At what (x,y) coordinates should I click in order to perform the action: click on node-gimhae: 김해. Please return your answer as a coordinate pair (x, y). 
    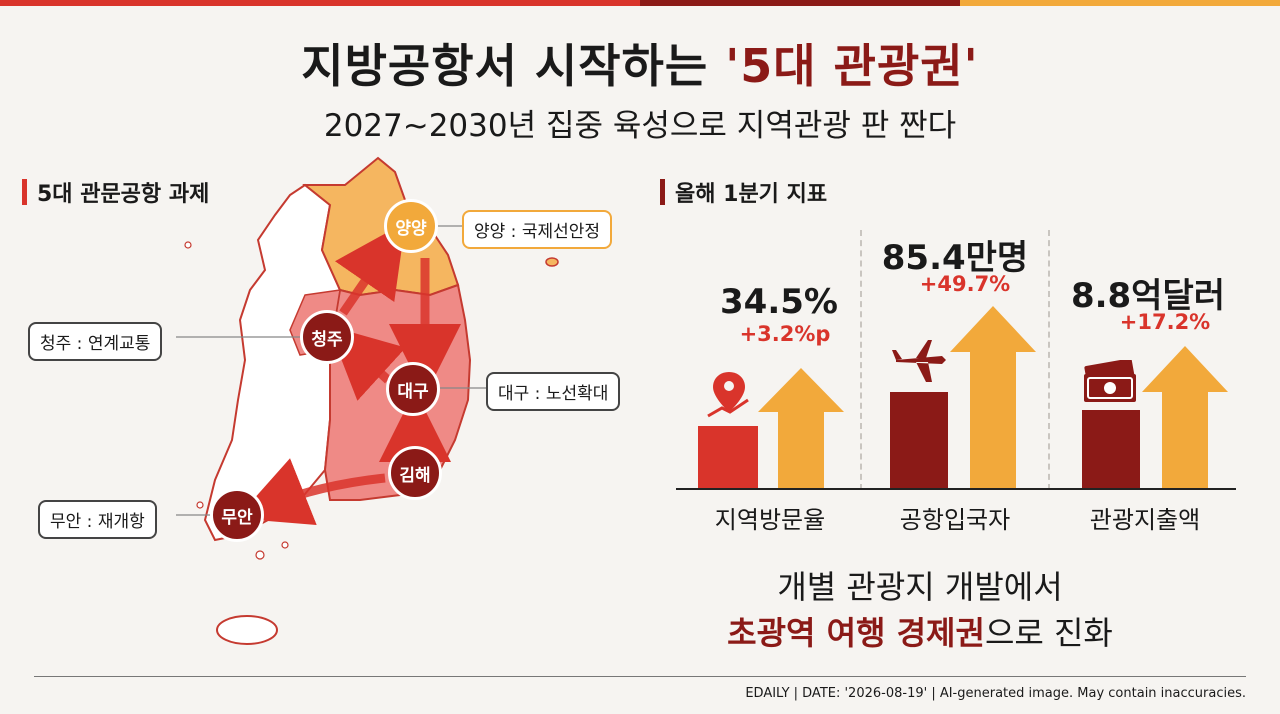
    Looking at the image, I should click on (415, 473).